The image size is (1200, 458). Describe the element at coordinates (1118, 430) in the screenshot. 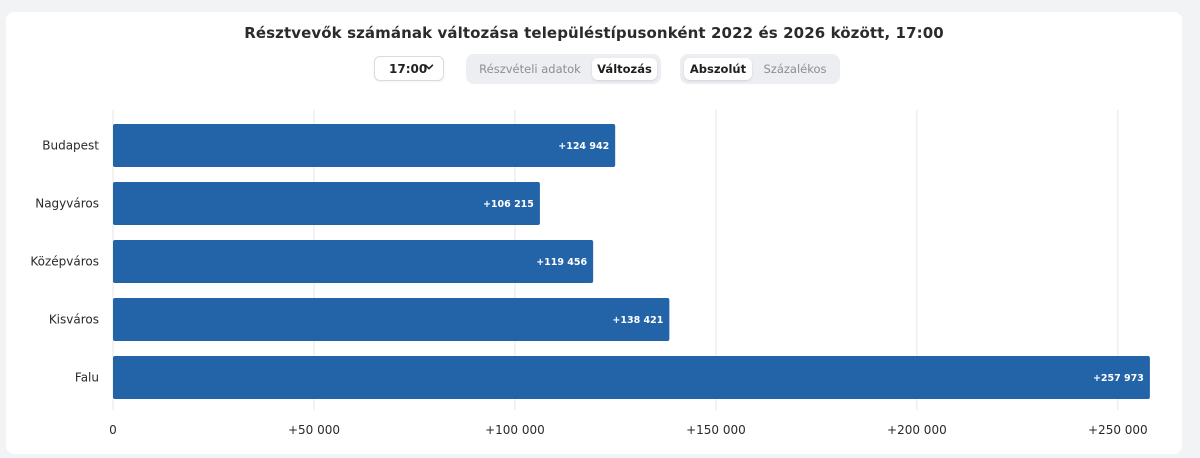

I see `x-tick-label: +250 000` at that location.